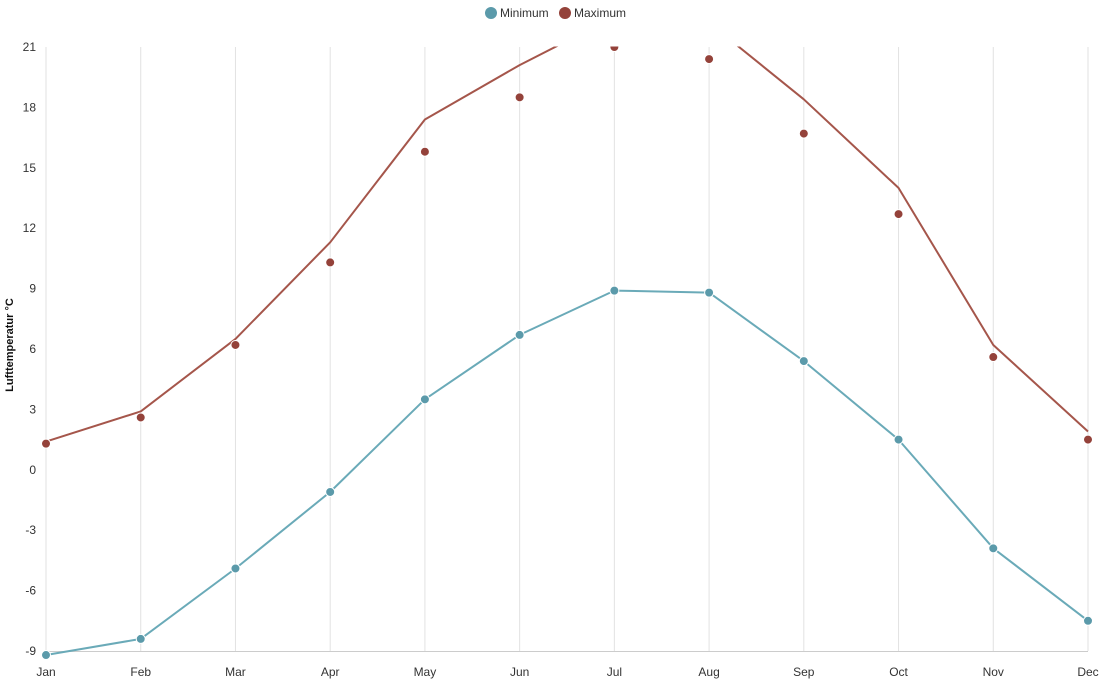 The width and height of the screenshot is (1110, 689). What do you see at coordinates (614, 672) in the screenshot?
I see `x-tick-label: Jul` at bounding box center [614, 672].